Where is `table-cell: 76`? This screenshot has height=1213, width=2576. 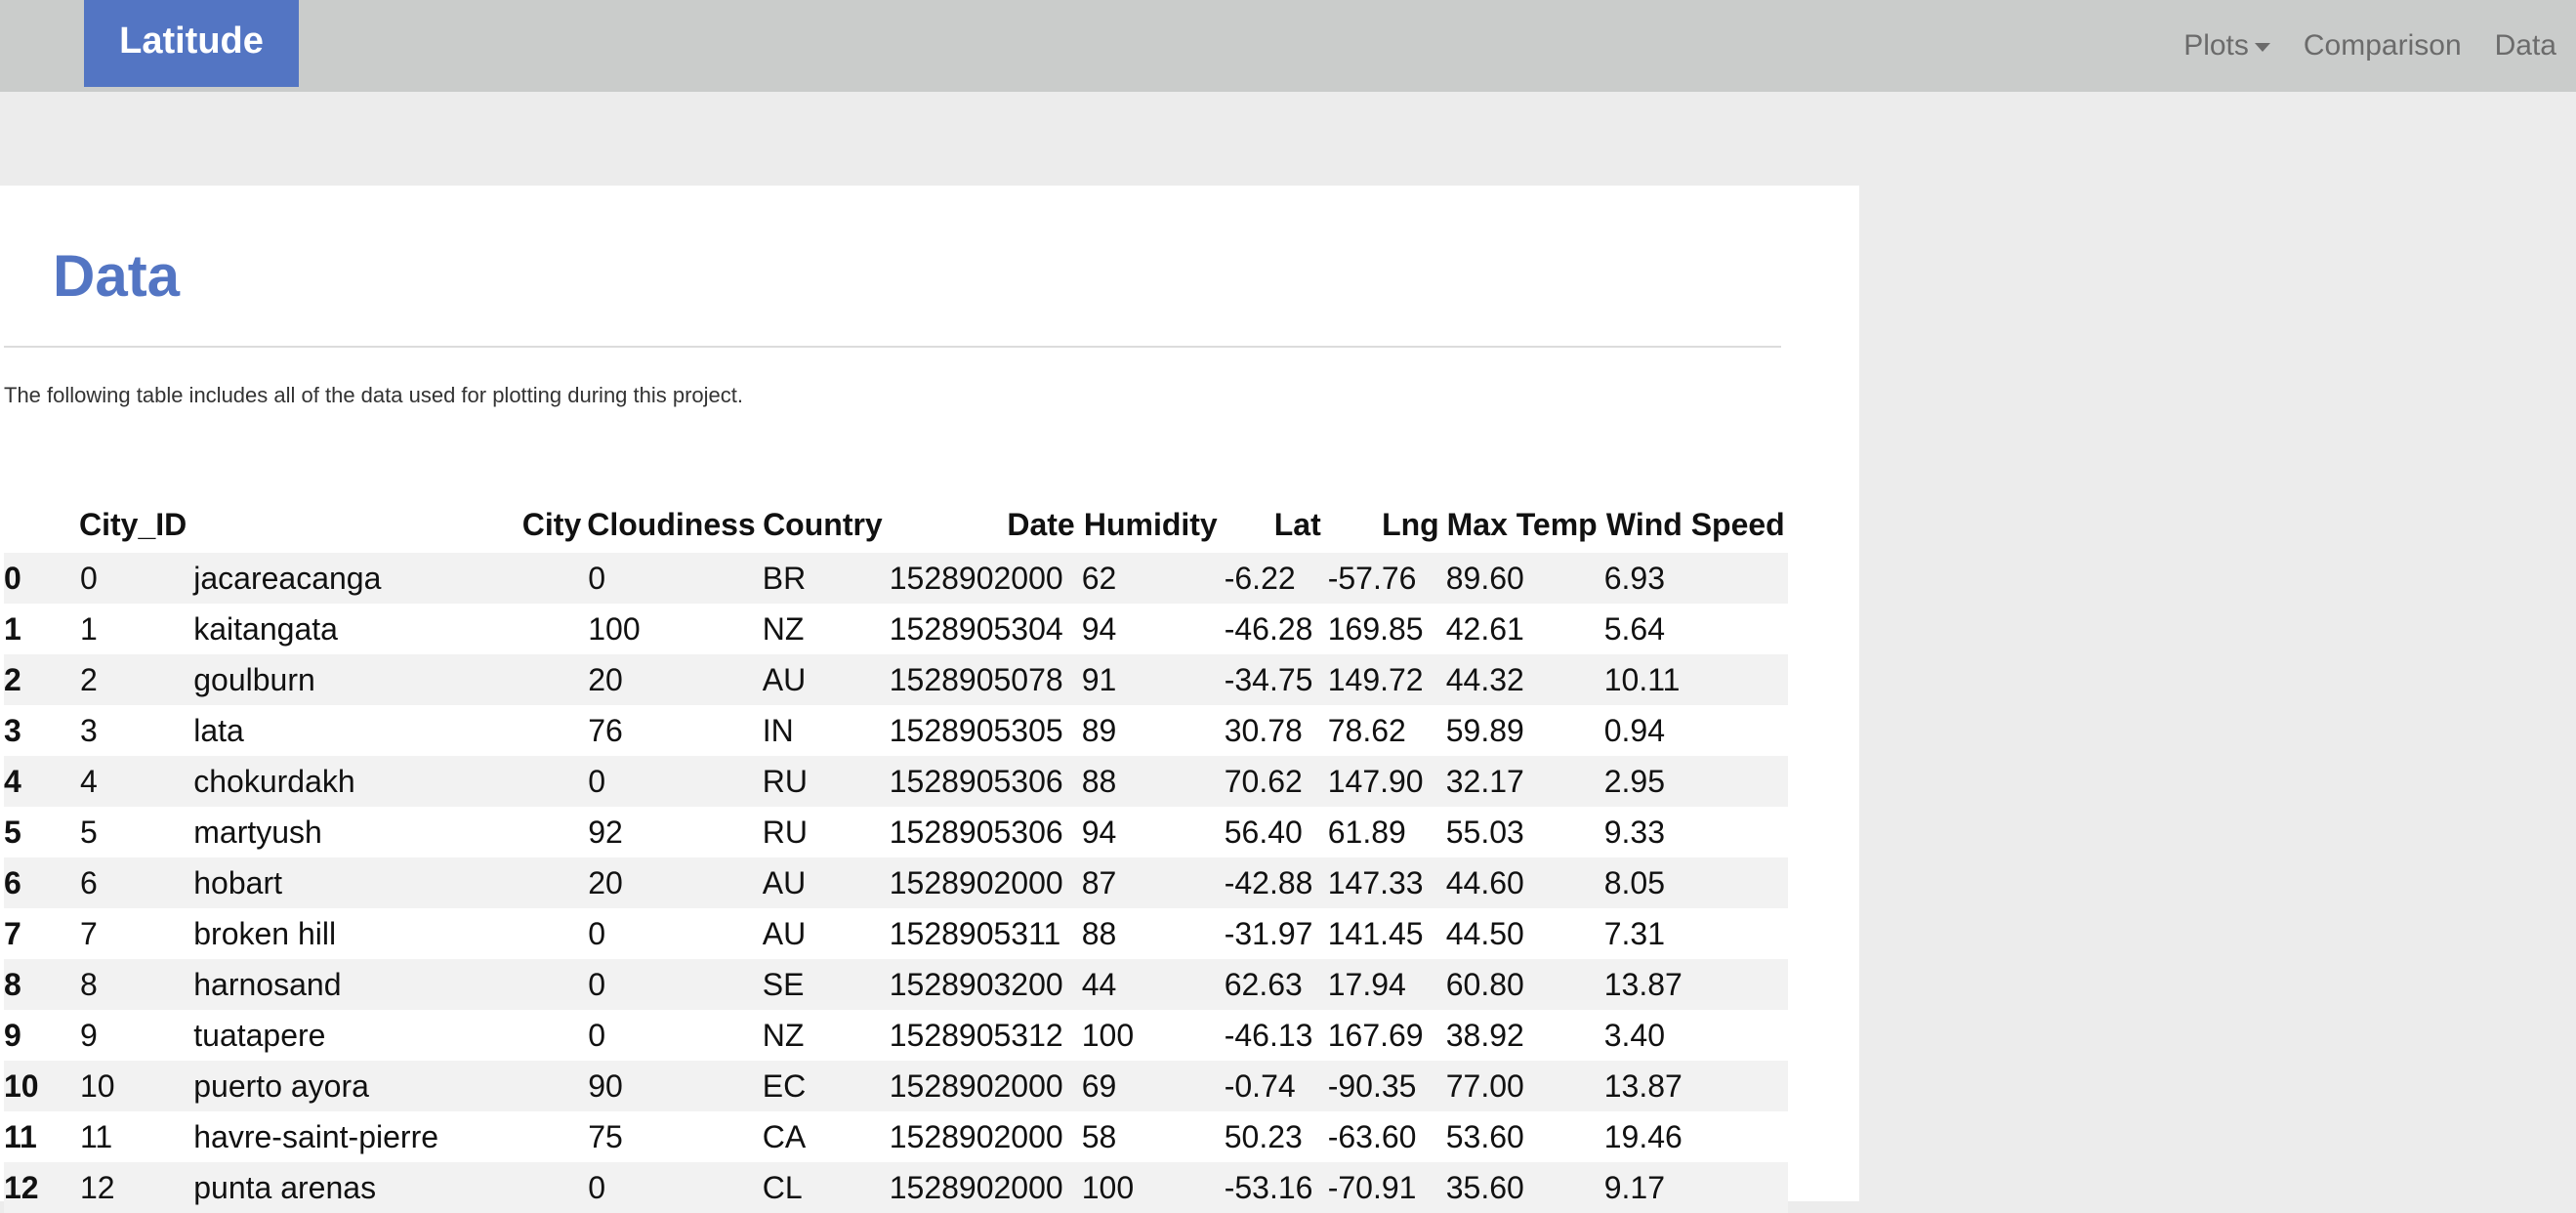 table-cell: 76 is located at coordinates (605, 730).